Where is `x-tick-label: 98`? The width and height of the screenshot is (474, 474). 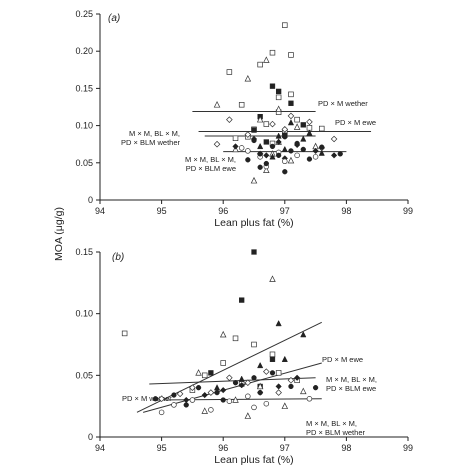 x-tick-label: 98 is located at coordinates (346, 211).